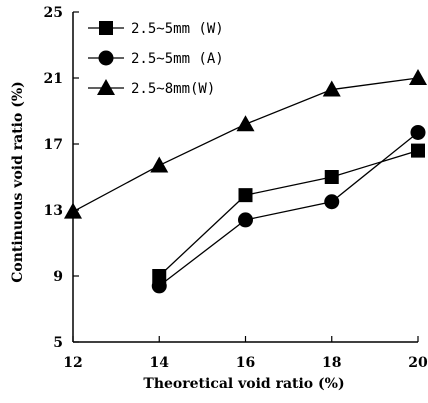  Describe the element at coordinates (160, 363) in the screenshot. I see `x-tick-label: 14` at that location.